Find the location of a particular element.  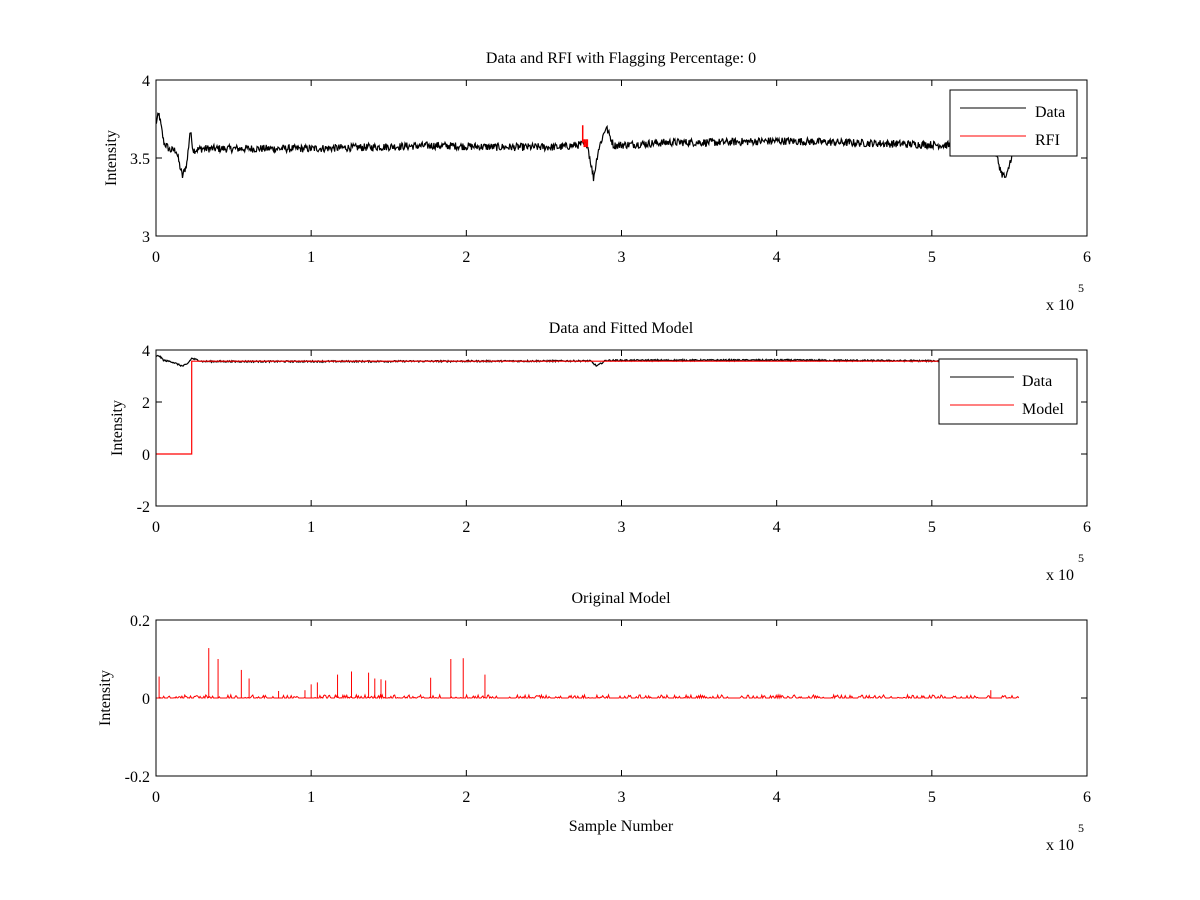

series-line-data is located at coordinates (587, 147).